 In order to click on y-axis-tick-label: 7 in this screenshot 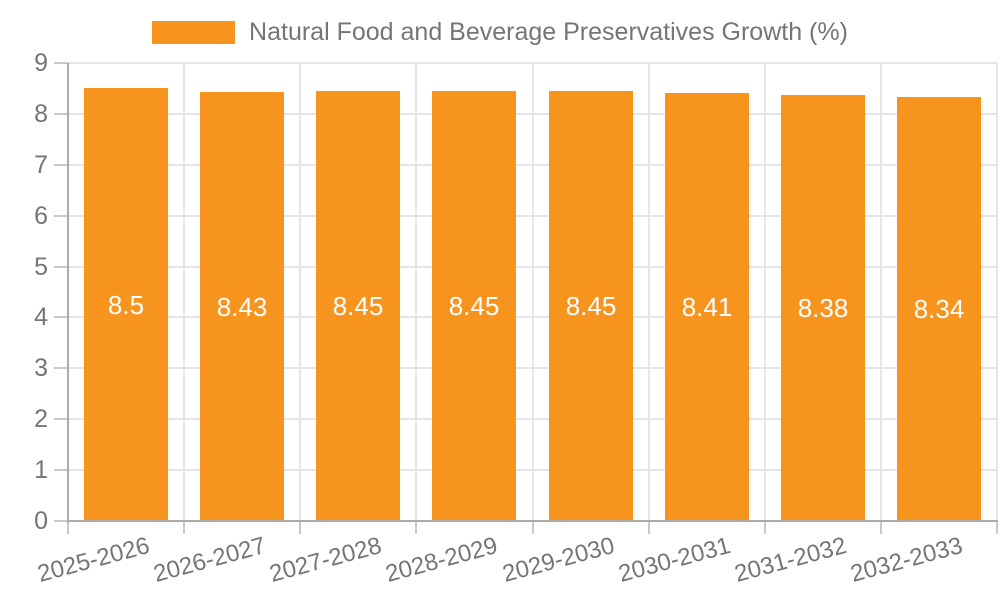, I will do `click(41, 165)`.